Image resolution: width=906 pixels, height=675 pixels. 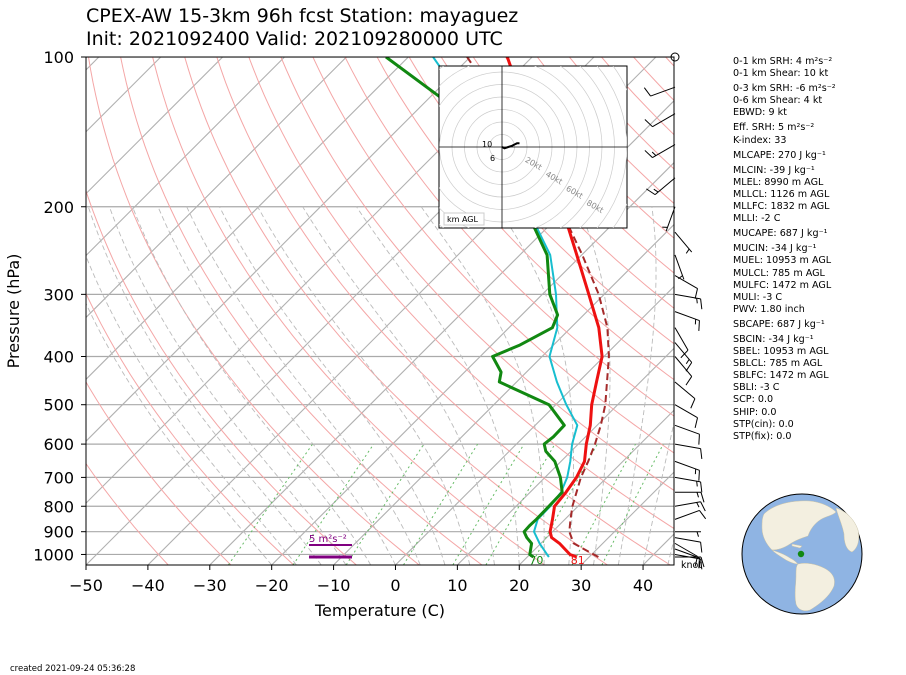 What do you see at coordinates (769, 309) in the screenshot?
I see `param-line: PWV: 1.80 inch` at bounding box center [769, 309].